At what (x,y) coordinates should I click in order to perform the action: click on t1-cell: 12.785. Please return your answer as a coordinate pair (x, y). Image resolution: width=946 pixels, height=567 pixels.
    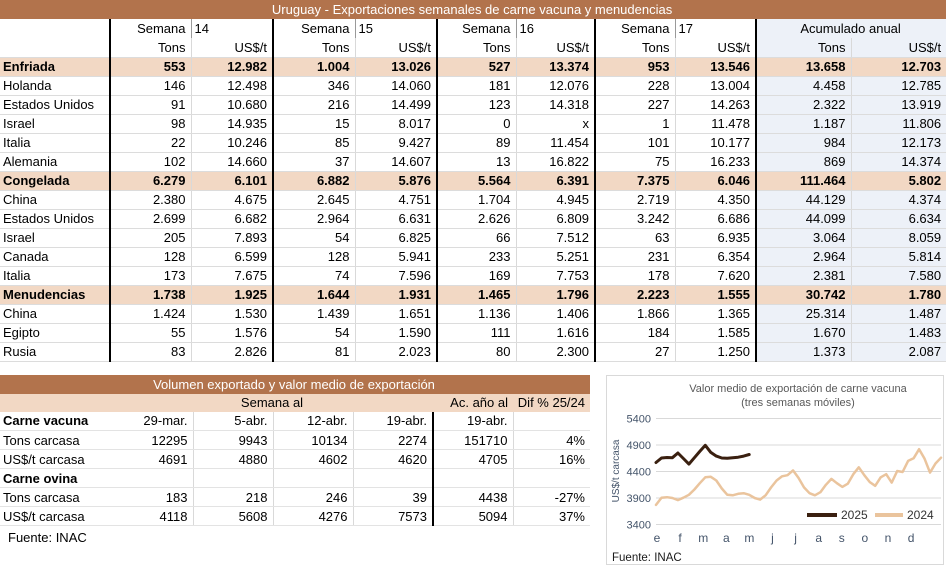
    Looking at the image, I should click on (898, 86).